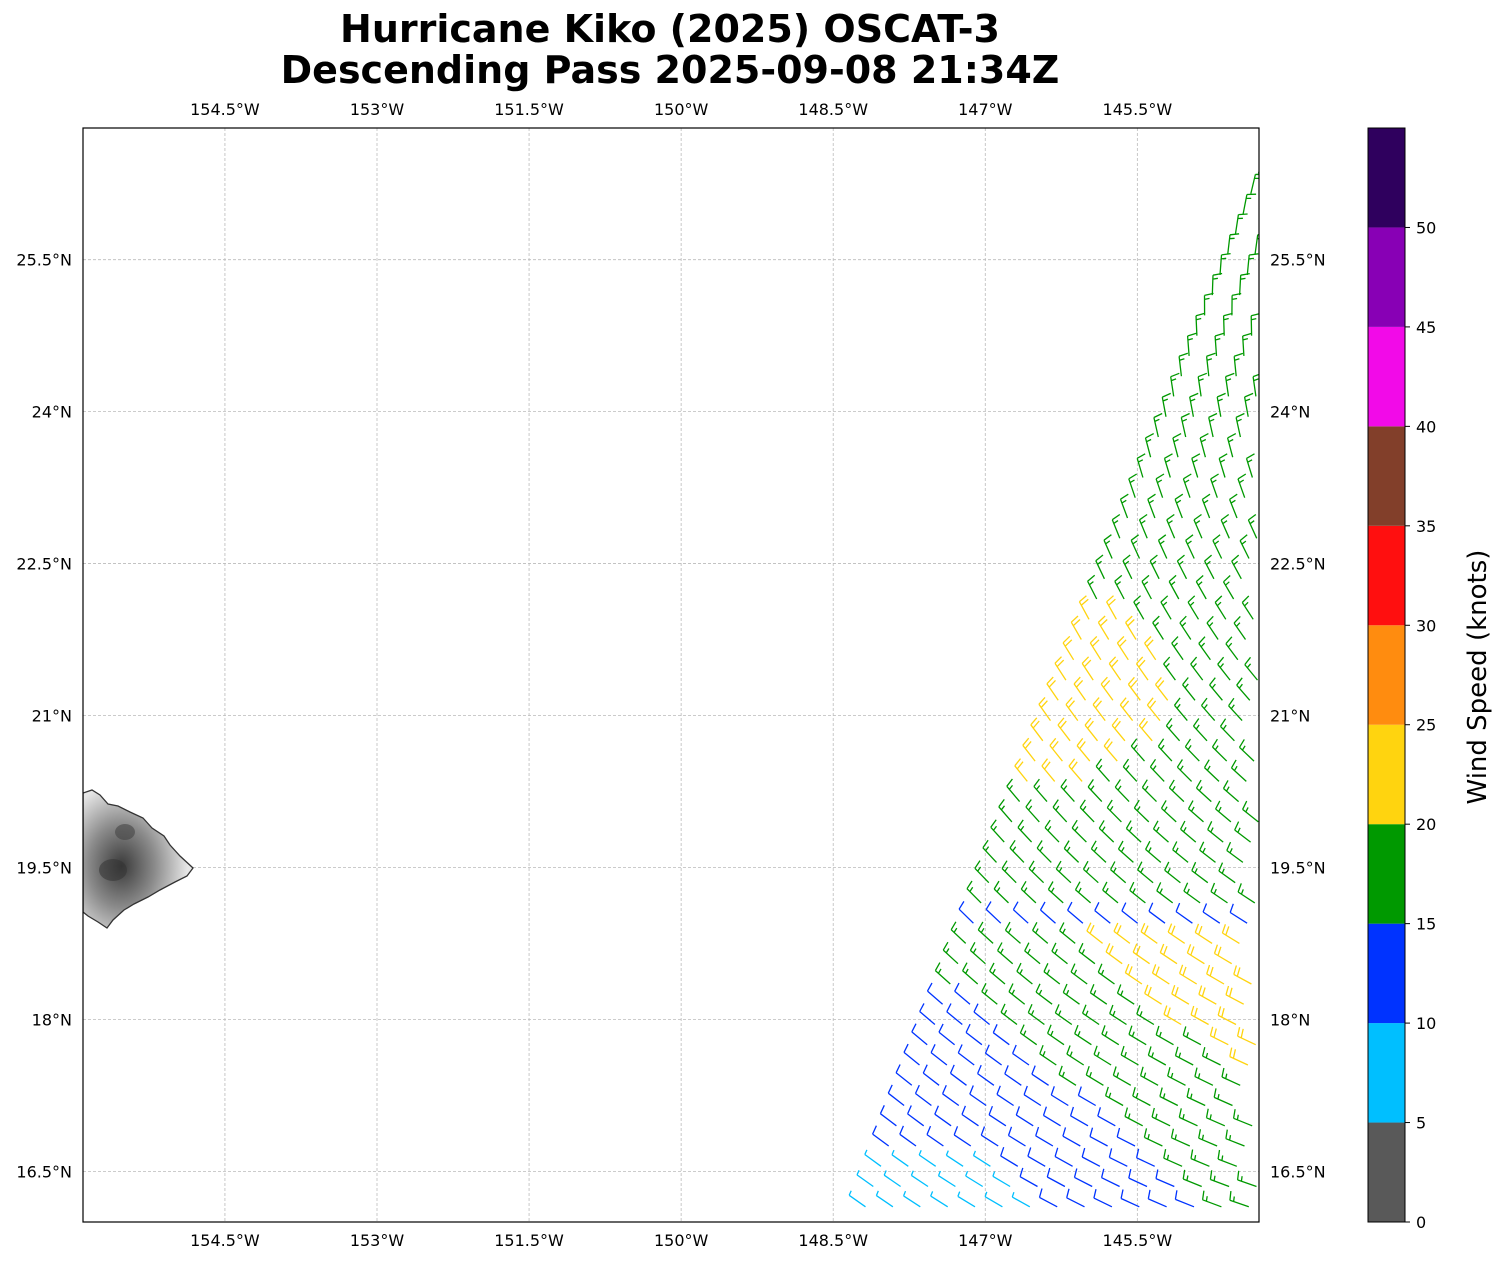 The image size is (1504, 1264). Describe the element at coordinates (377, 1240) in the screenshot. I see `lon-tick-label-bottom: 153°W` at that location.